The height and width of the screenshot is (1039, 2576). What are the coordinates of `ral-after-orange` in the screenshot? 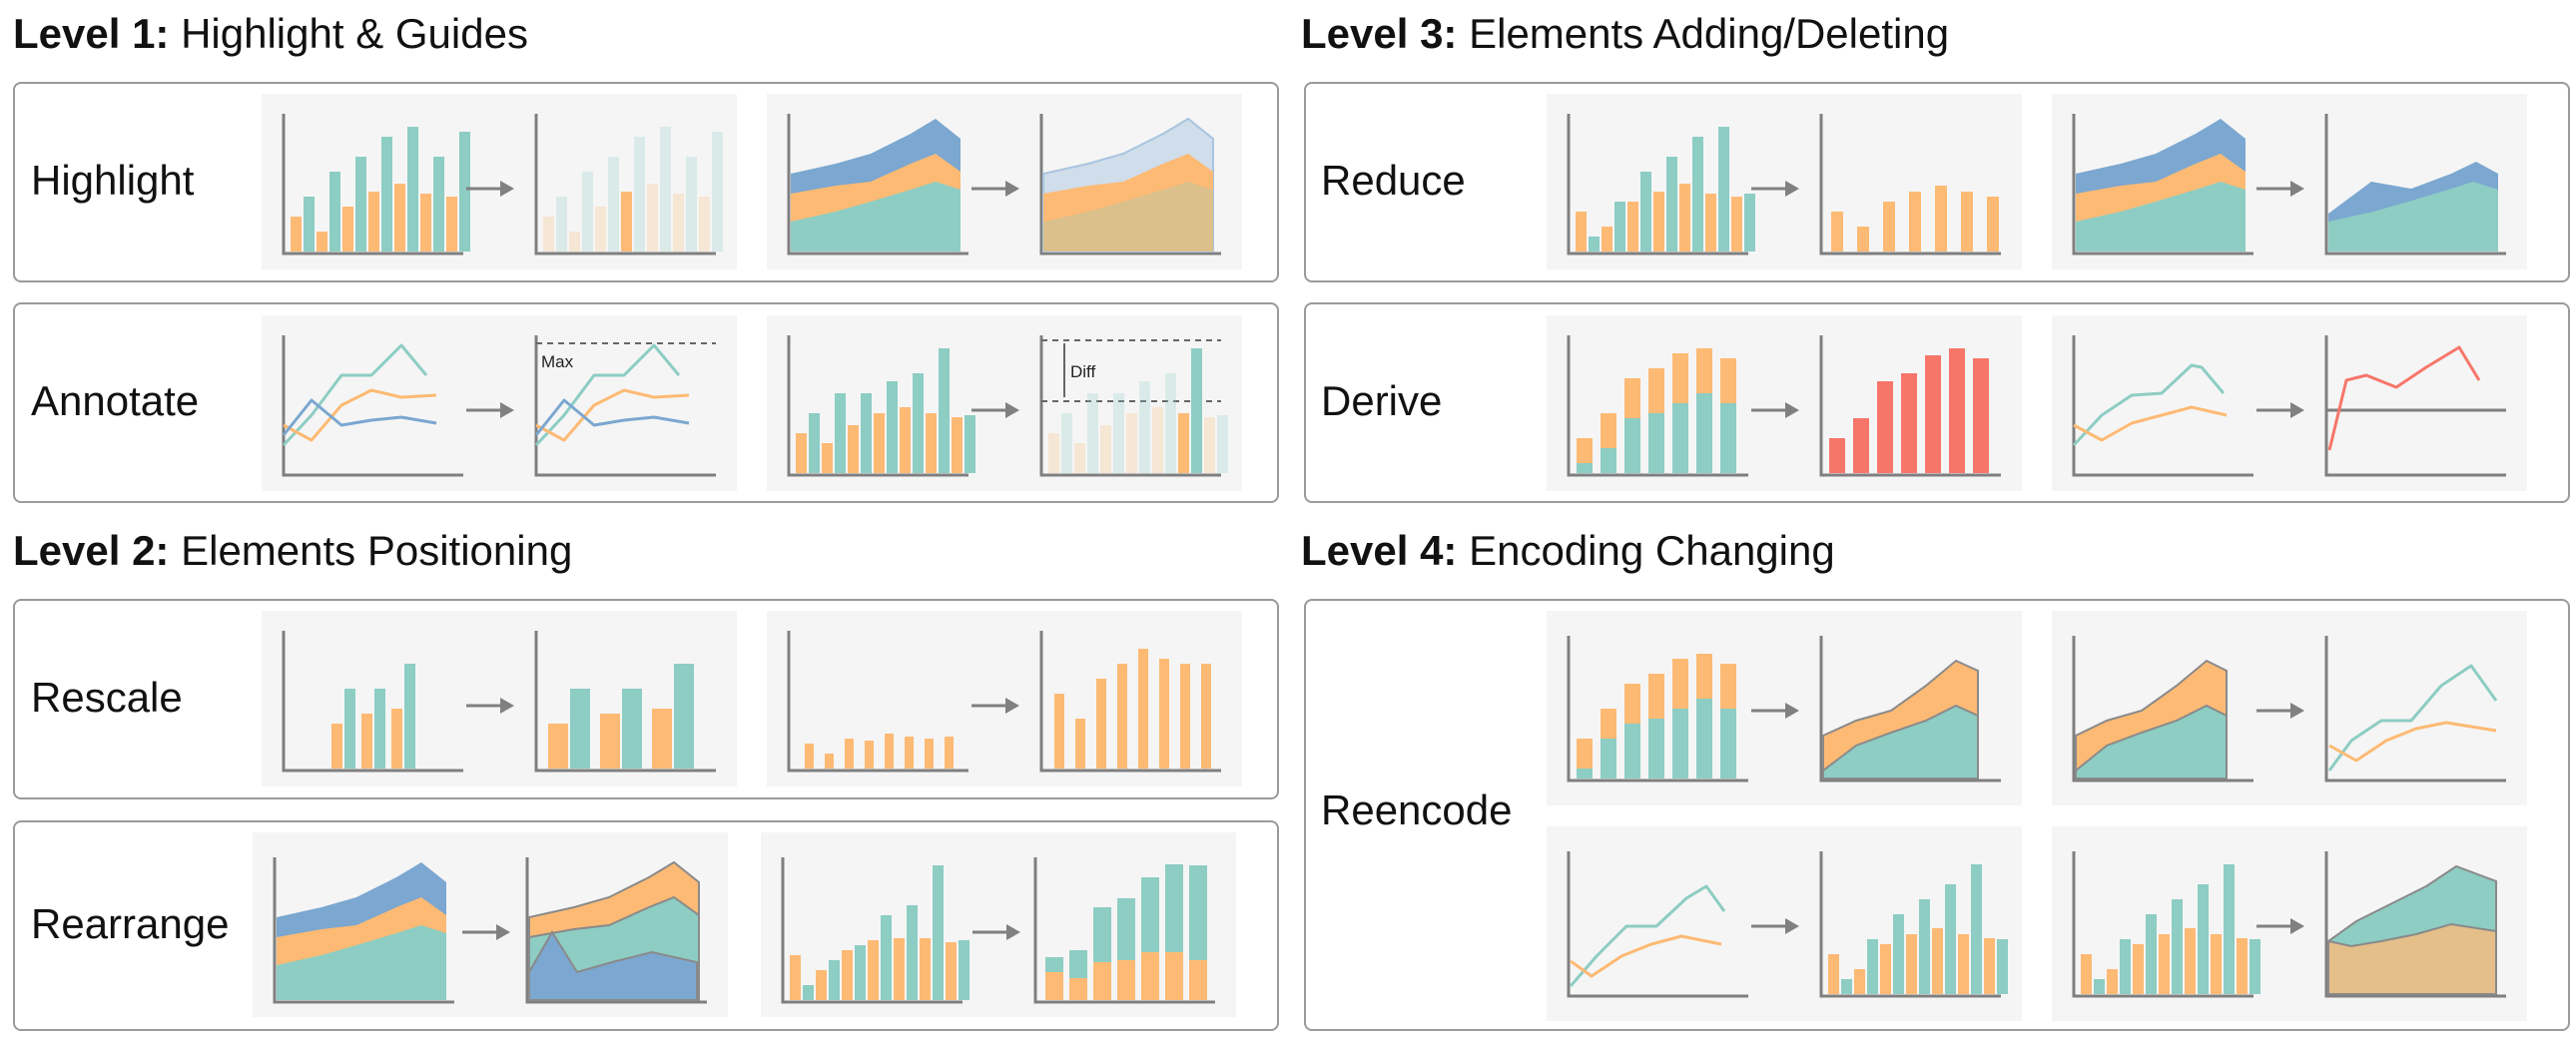 It's located at (2412, 742).